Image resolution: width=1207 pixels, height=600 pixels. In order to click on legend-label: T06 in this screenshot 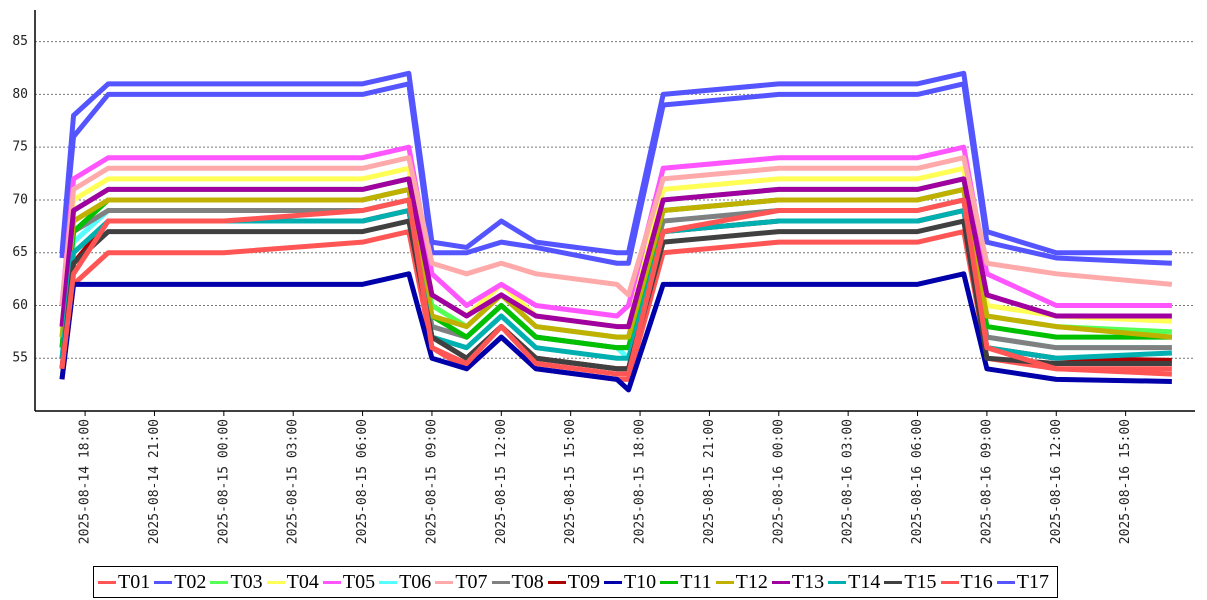, I will do `click(415, 581)`.